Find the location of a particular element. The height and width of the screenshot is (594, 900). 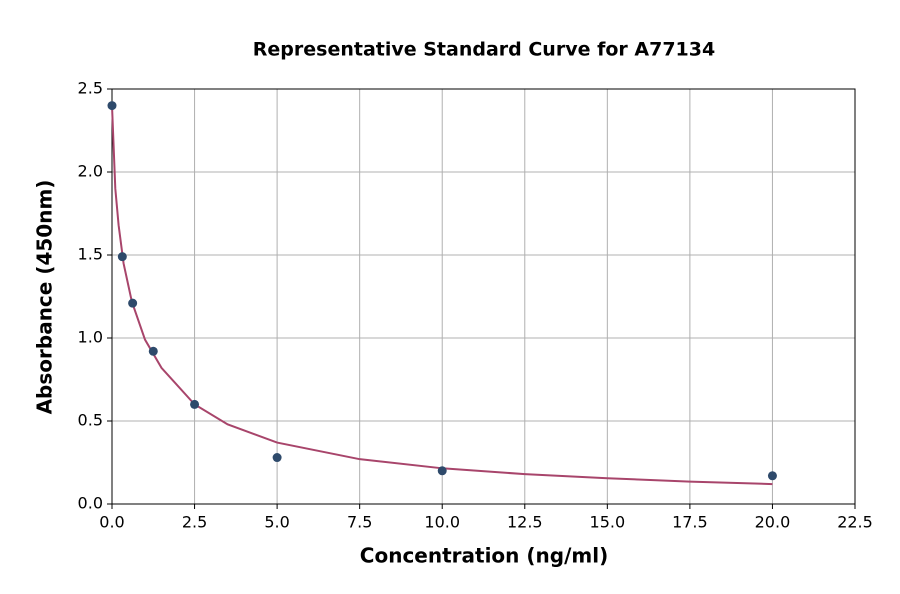

y-tick-label: 0.0 is located at coordinates (90, 503).